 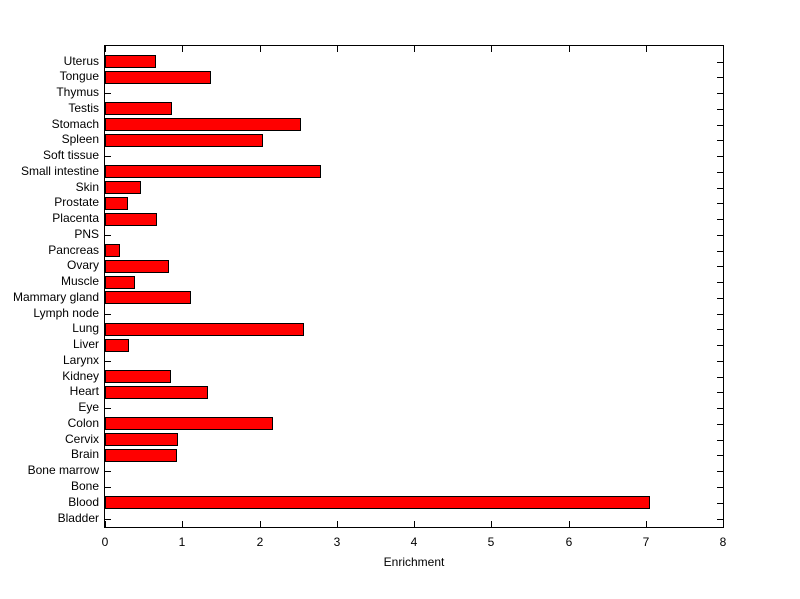 What do you see at coordinates (204, 329) in the screenshot?
I see `bar-lung` at bounding box center [204, 329].